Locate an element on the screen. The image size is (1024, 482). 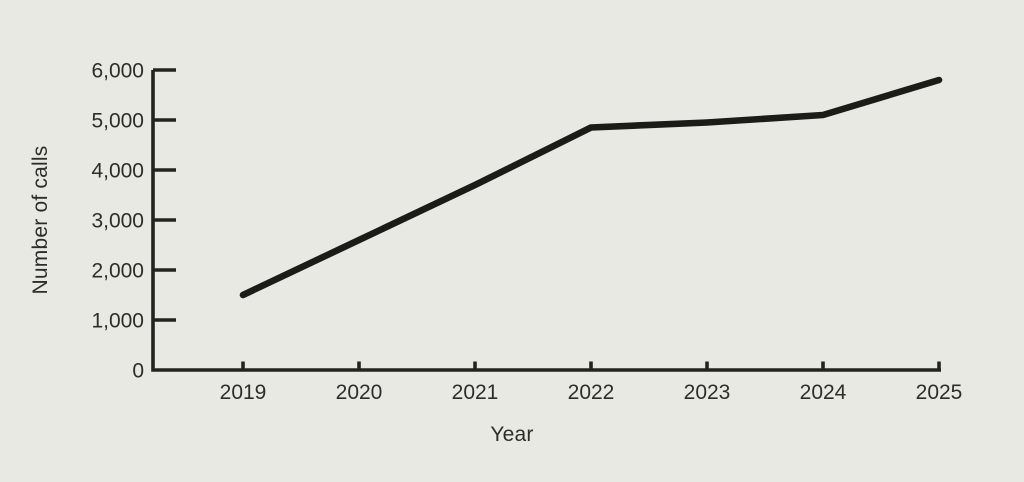
x-tick-label: 2022 is located at coordinates (591, 392).